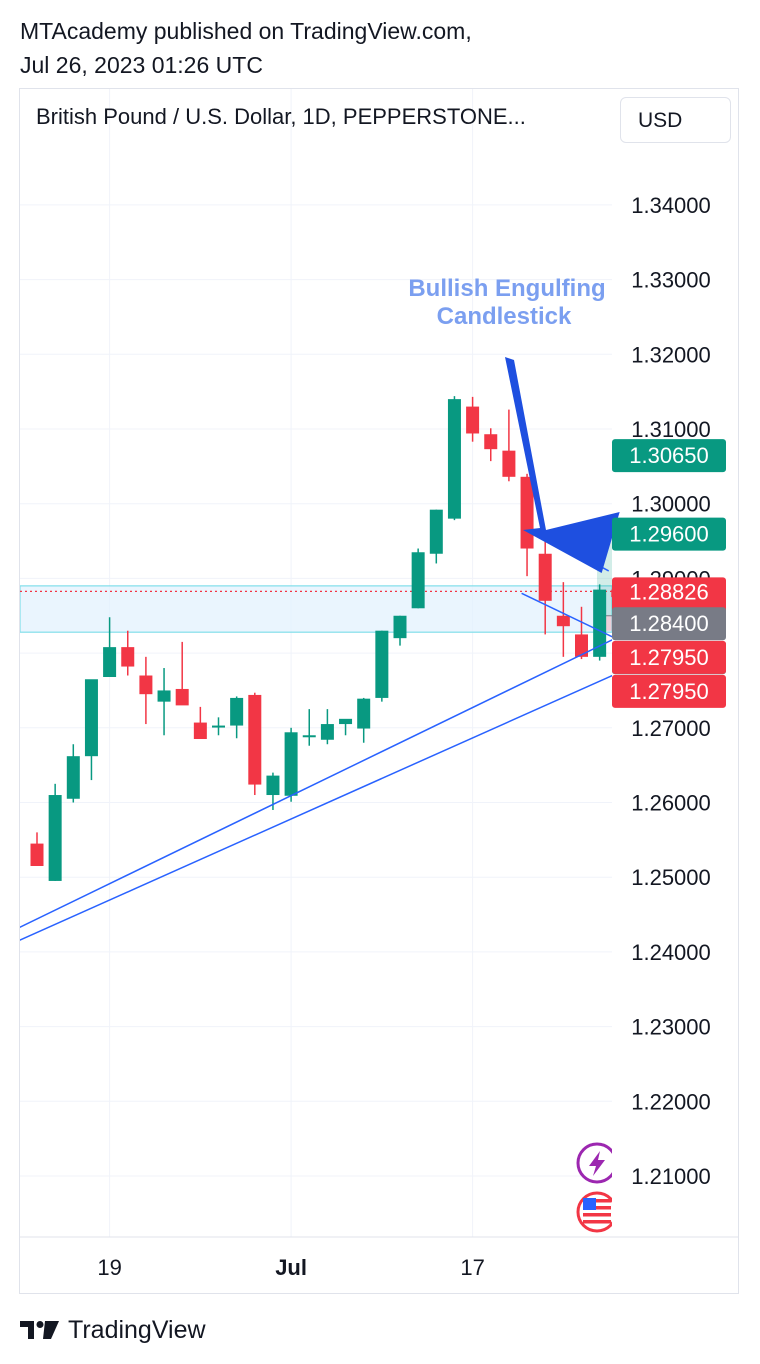  Describe the element at coordinates (562, 465) in the screenshot. I see `annotation-arrow` at that location.